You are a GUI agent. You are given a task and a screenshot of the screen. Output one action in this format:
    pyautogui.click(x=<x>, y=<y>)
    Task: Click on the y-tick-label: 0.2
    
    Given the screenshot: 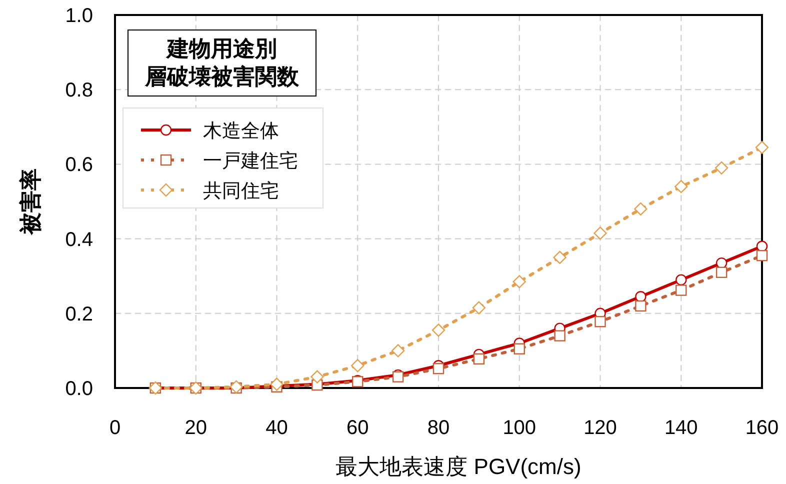 What is the action you would take?
    pyautogui.click(x=79, y=314)
    